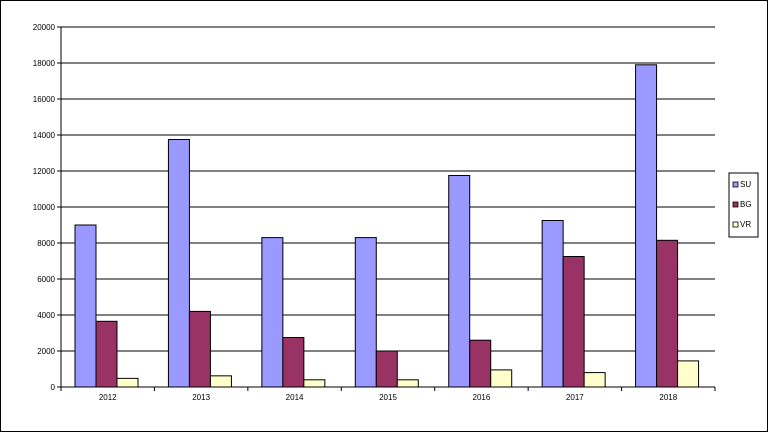 Image resolution: width=768 pixels, height=433 pixels. I want to click on bar-su-2015, so click(365, 312).